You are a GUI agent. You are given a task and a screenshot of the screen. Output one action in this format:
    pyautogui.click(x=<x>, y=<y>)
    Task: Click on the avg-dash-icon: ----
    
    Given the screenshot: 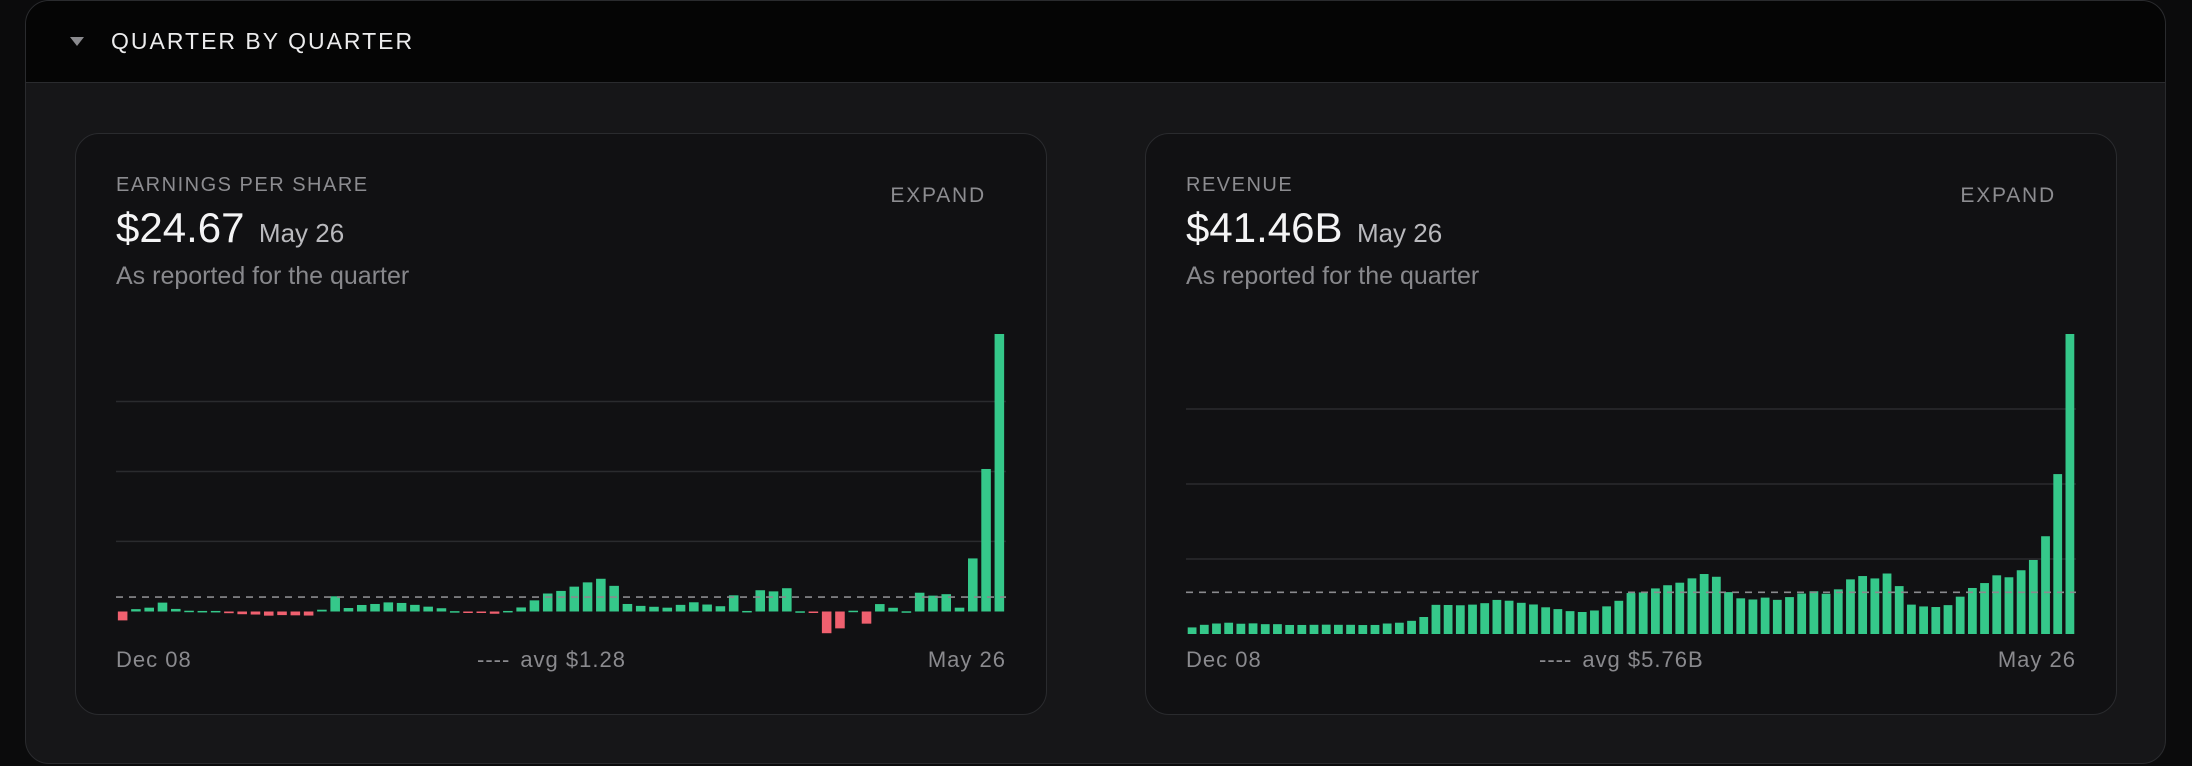 What is the action you would take?
    pyautogui.click(x=1556, y=659)
    